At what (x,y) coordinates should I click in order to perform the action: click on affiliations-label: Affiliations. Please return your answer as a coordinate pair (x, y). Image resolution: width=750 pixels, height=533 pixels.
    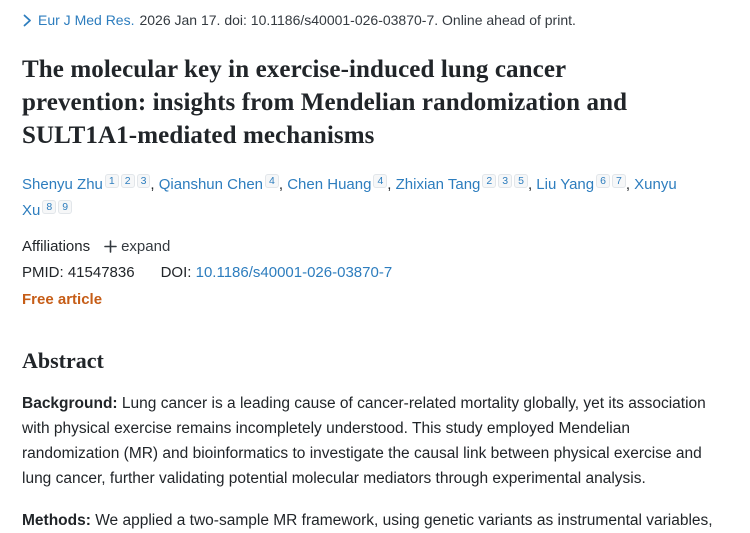
    Looking at the image, I should click on (56, 246).